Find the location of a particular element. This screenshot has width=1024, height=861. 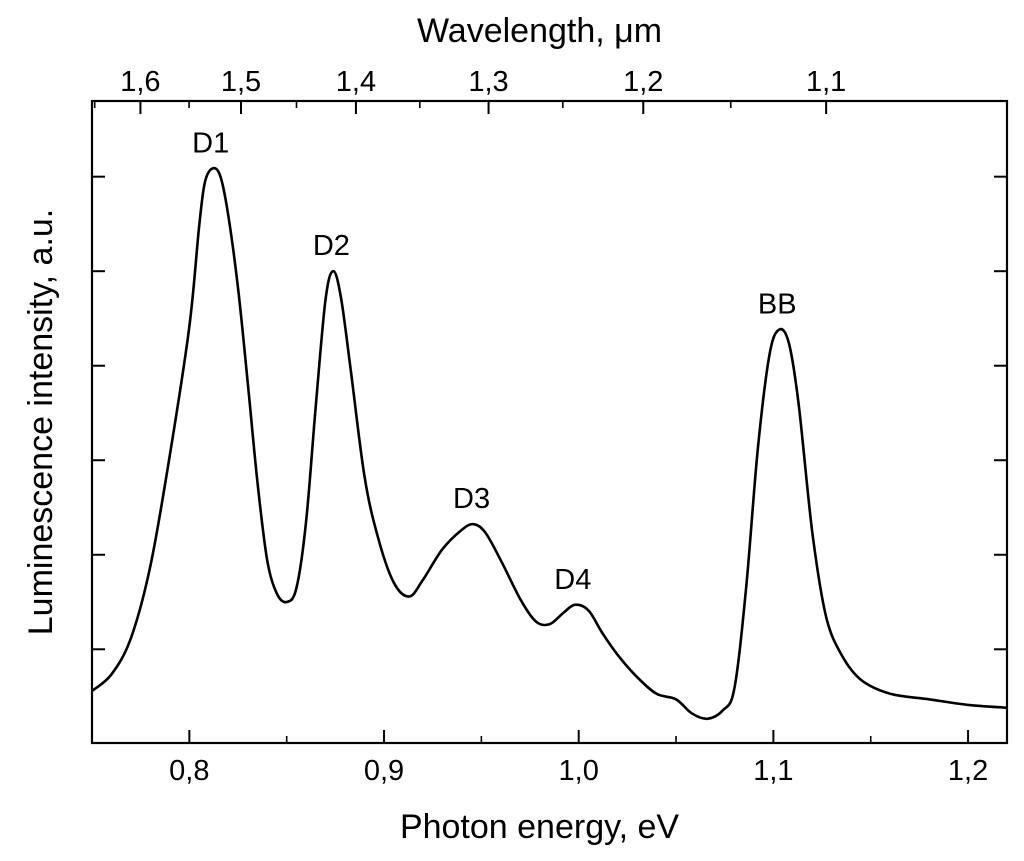

peak-label-d2: D2 is located at coordinates (331, 246).